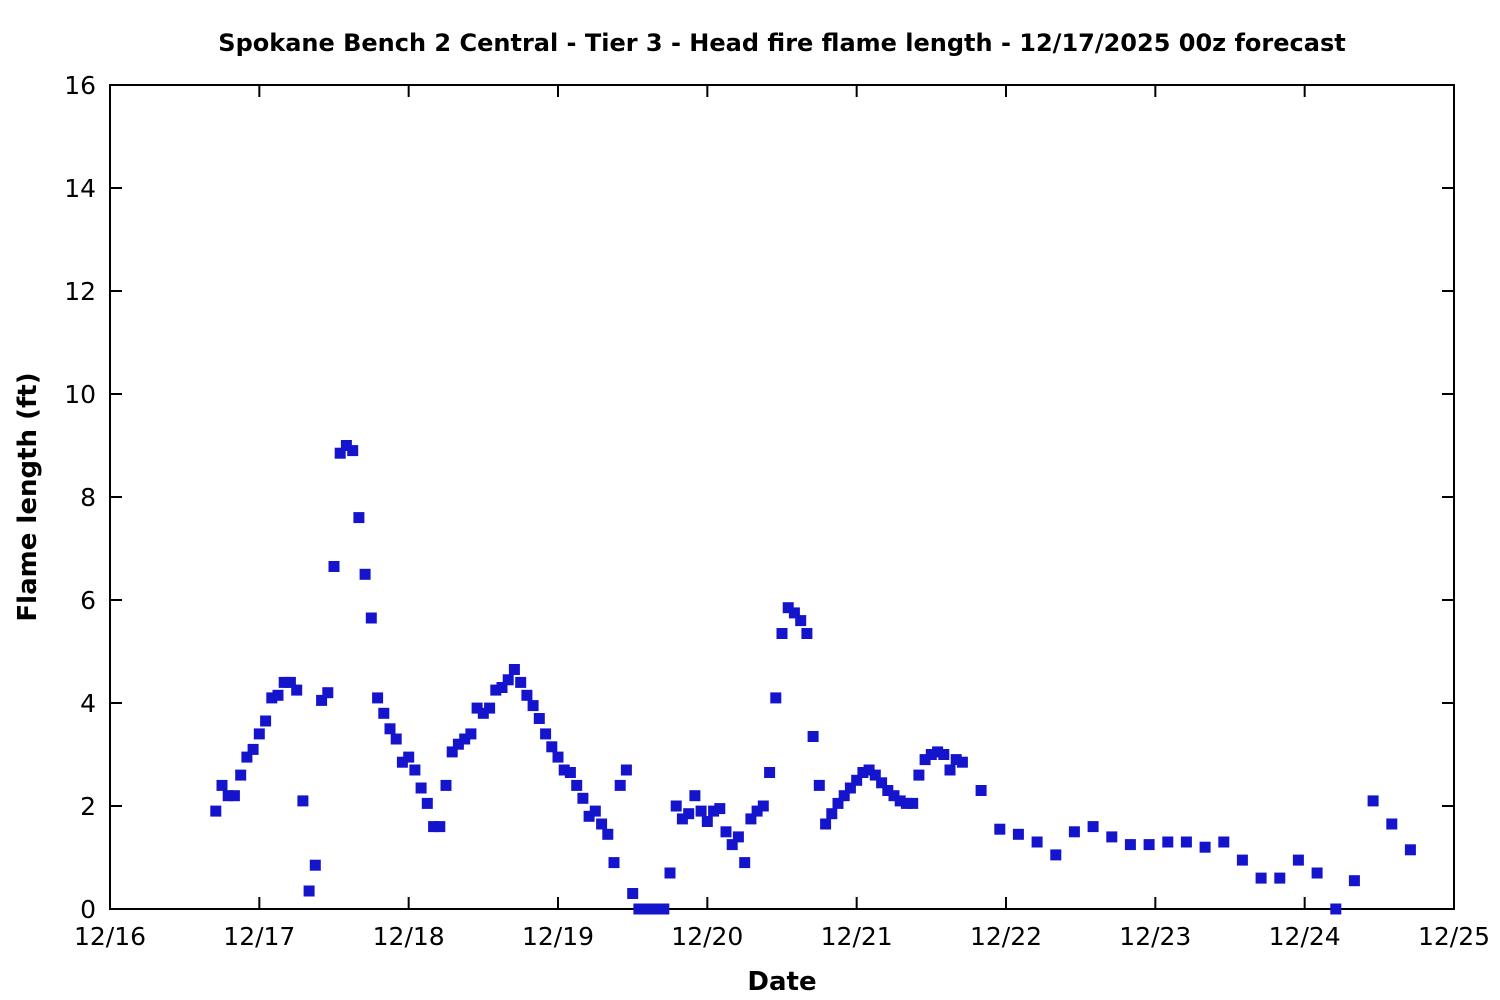 This screenshot has height=1000, width=1500. What do you see at coordinates (88, 703) in the screenshot?
I see `y-tick-label: 4` at bounding box center [88, 703].